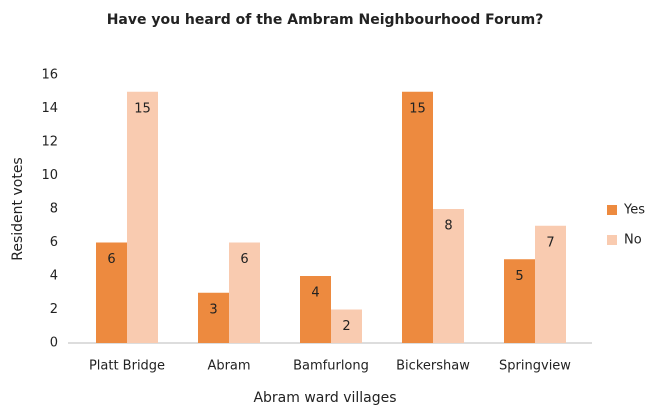 The width and height of the screenshot is (651, 410). Describe the element at coordinates (49, 175) in the screenshot. I see `y-tick-label: 10` at that location.